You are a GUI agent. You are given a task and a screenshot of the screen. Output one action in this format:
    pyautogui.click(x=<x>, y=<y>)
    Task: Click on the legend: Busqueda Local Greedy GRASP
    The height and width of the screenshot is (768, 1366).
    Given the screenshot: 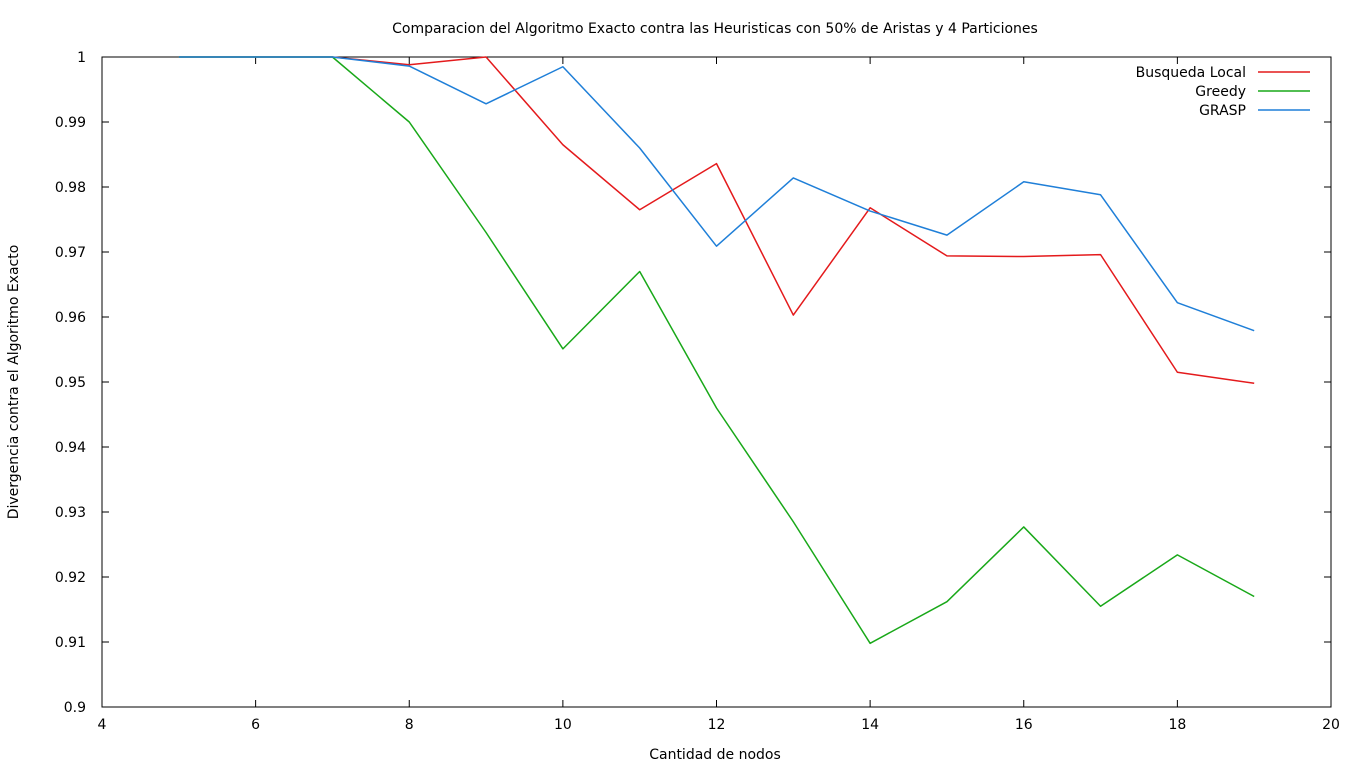 What is the action you would take?
    pyautogui.click(x=1223, y=92)
    